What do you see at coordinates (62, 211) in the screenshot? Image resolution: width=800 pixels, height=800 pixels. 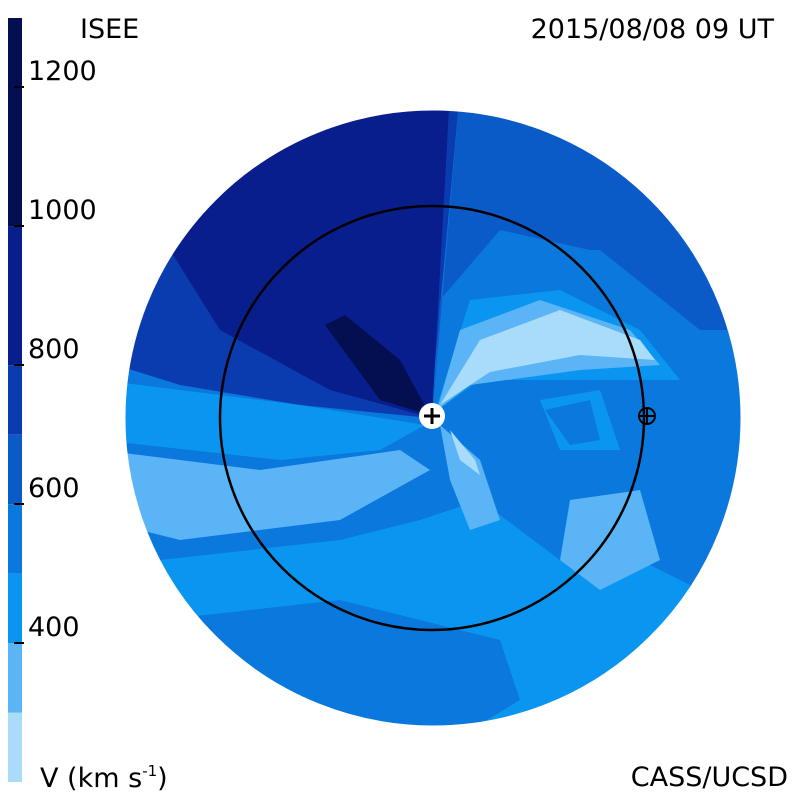 I see `colorbar-tick-label-1000: 1000` at bounding box center [62, 211].